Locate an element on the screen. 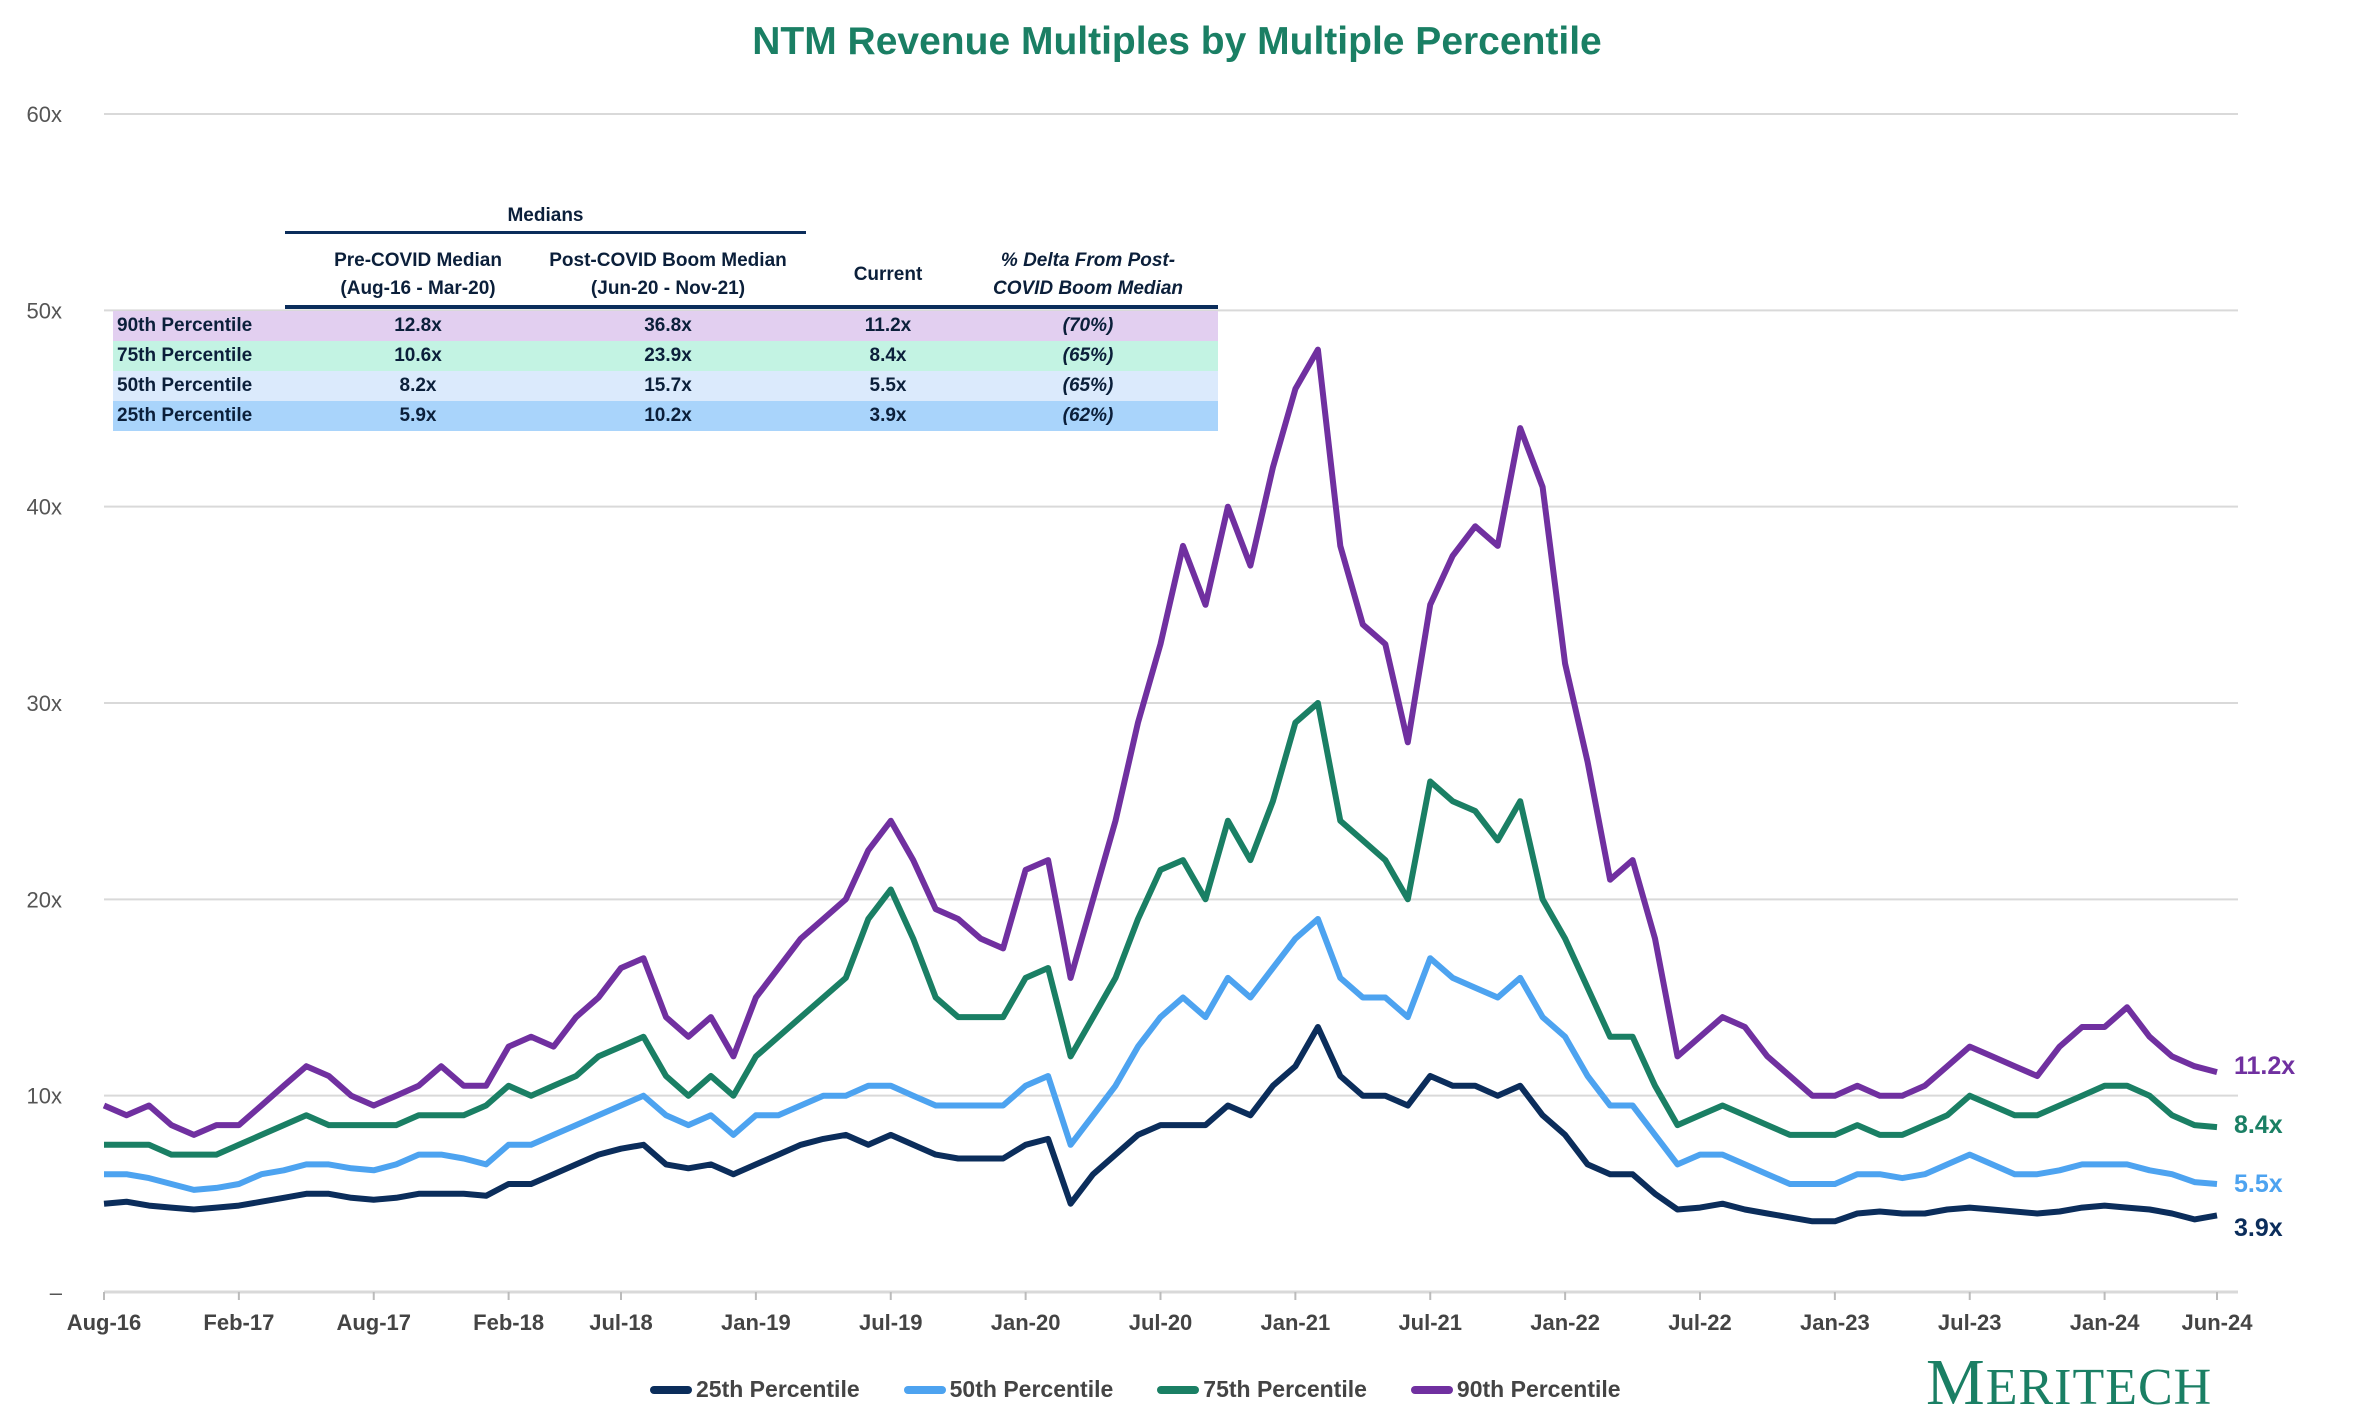 The height and width of the screenshot is (1421, 2354). cell-pre: 10.6x is located at coordinates (418, 355).